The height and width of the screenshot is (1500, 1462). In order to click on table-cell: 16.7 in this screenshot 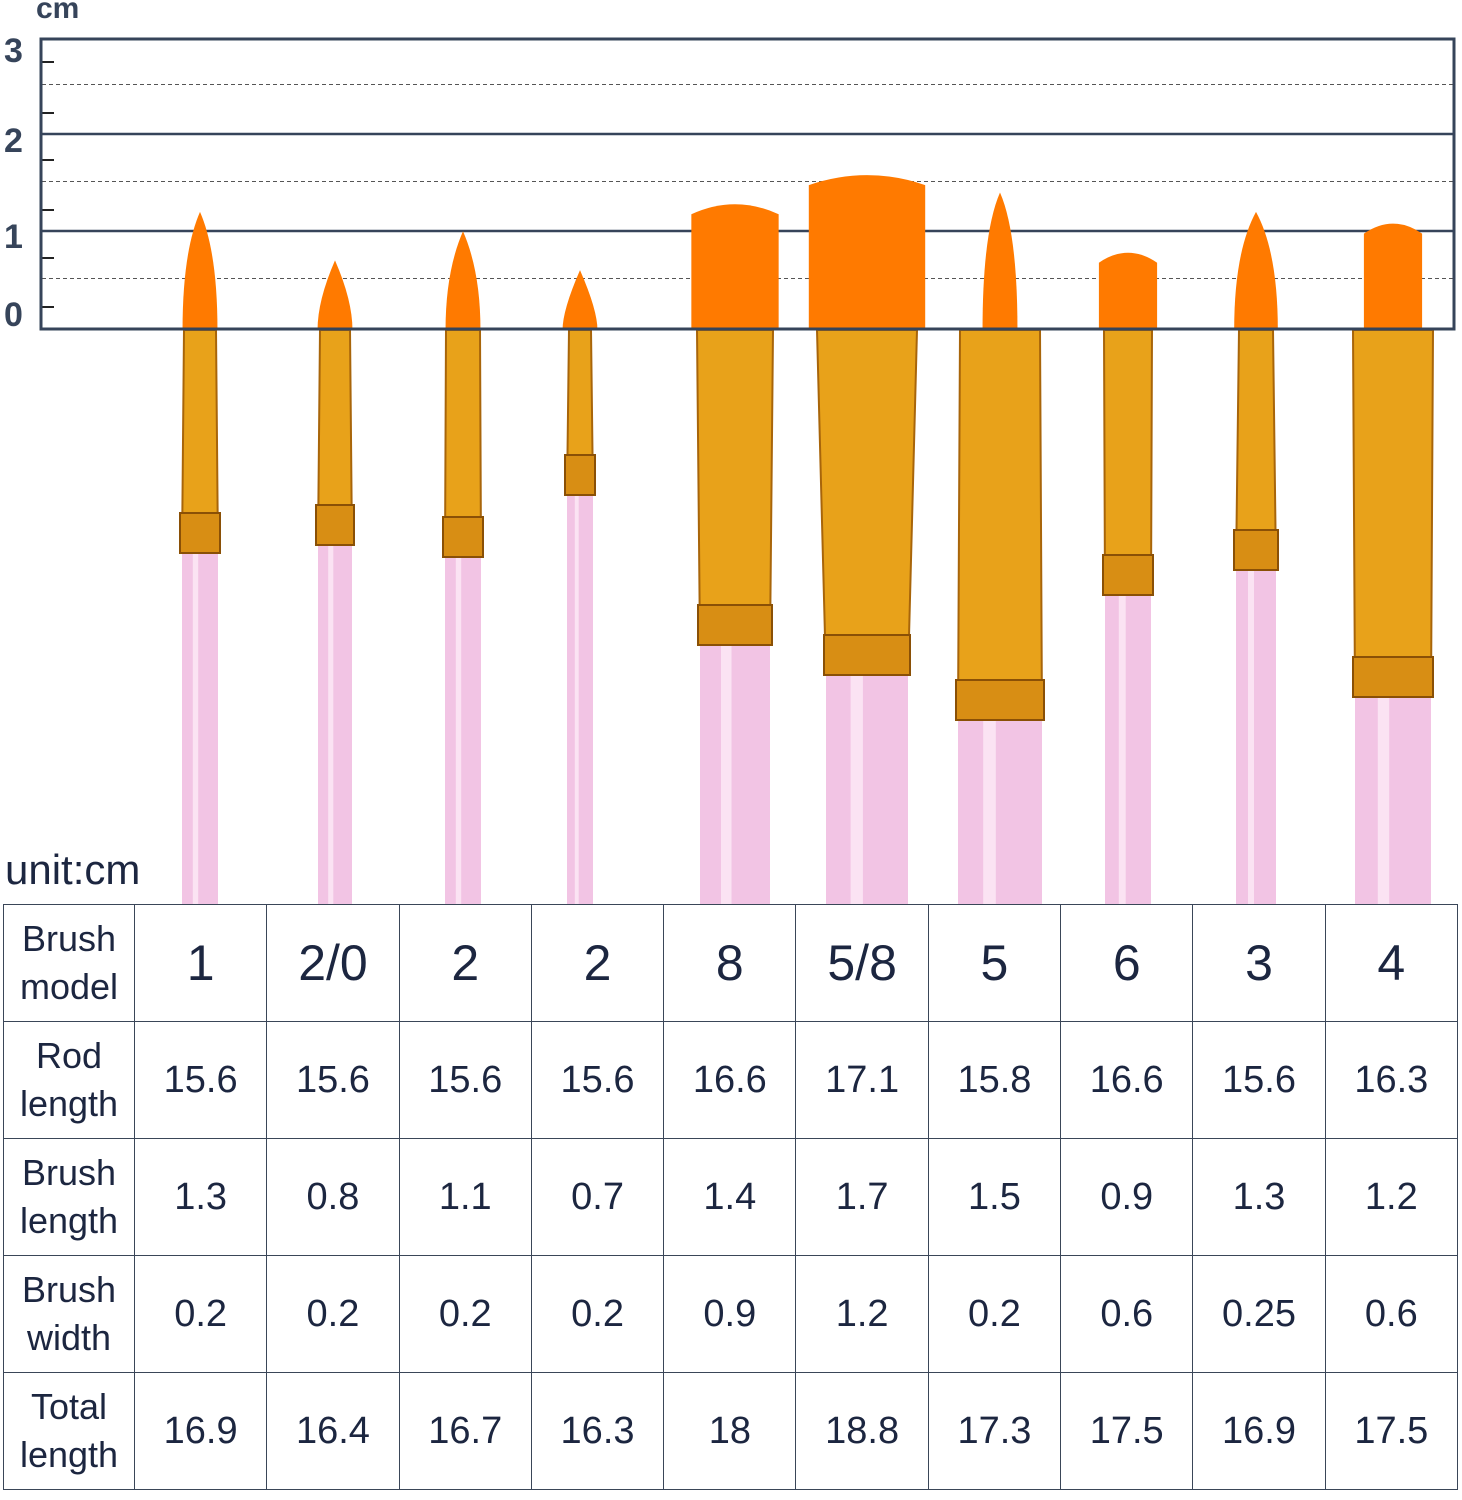, I will do `click(465, 1431)`.